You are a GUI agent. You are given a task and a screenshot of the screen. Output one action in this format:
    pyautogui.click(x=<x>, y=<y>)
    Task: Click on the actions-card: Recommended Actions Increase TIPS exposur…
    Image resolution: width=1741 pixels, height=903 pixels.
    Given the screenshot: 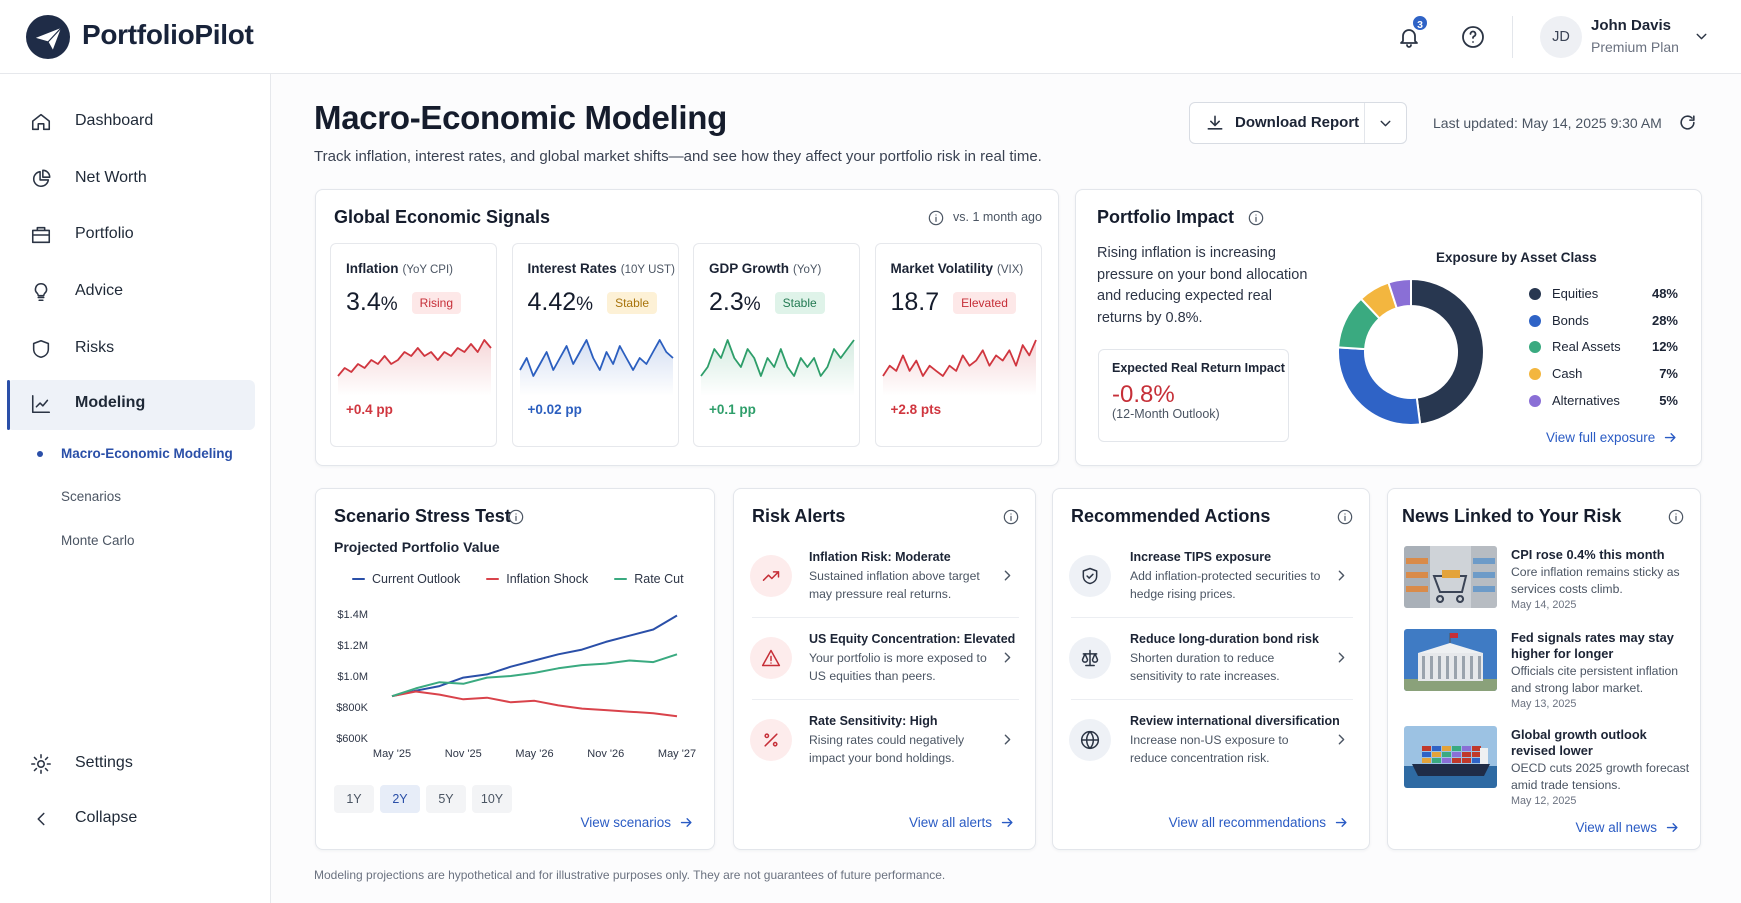 What is the action you would take?
    pyautogui.click(x=1211, y=669)
    